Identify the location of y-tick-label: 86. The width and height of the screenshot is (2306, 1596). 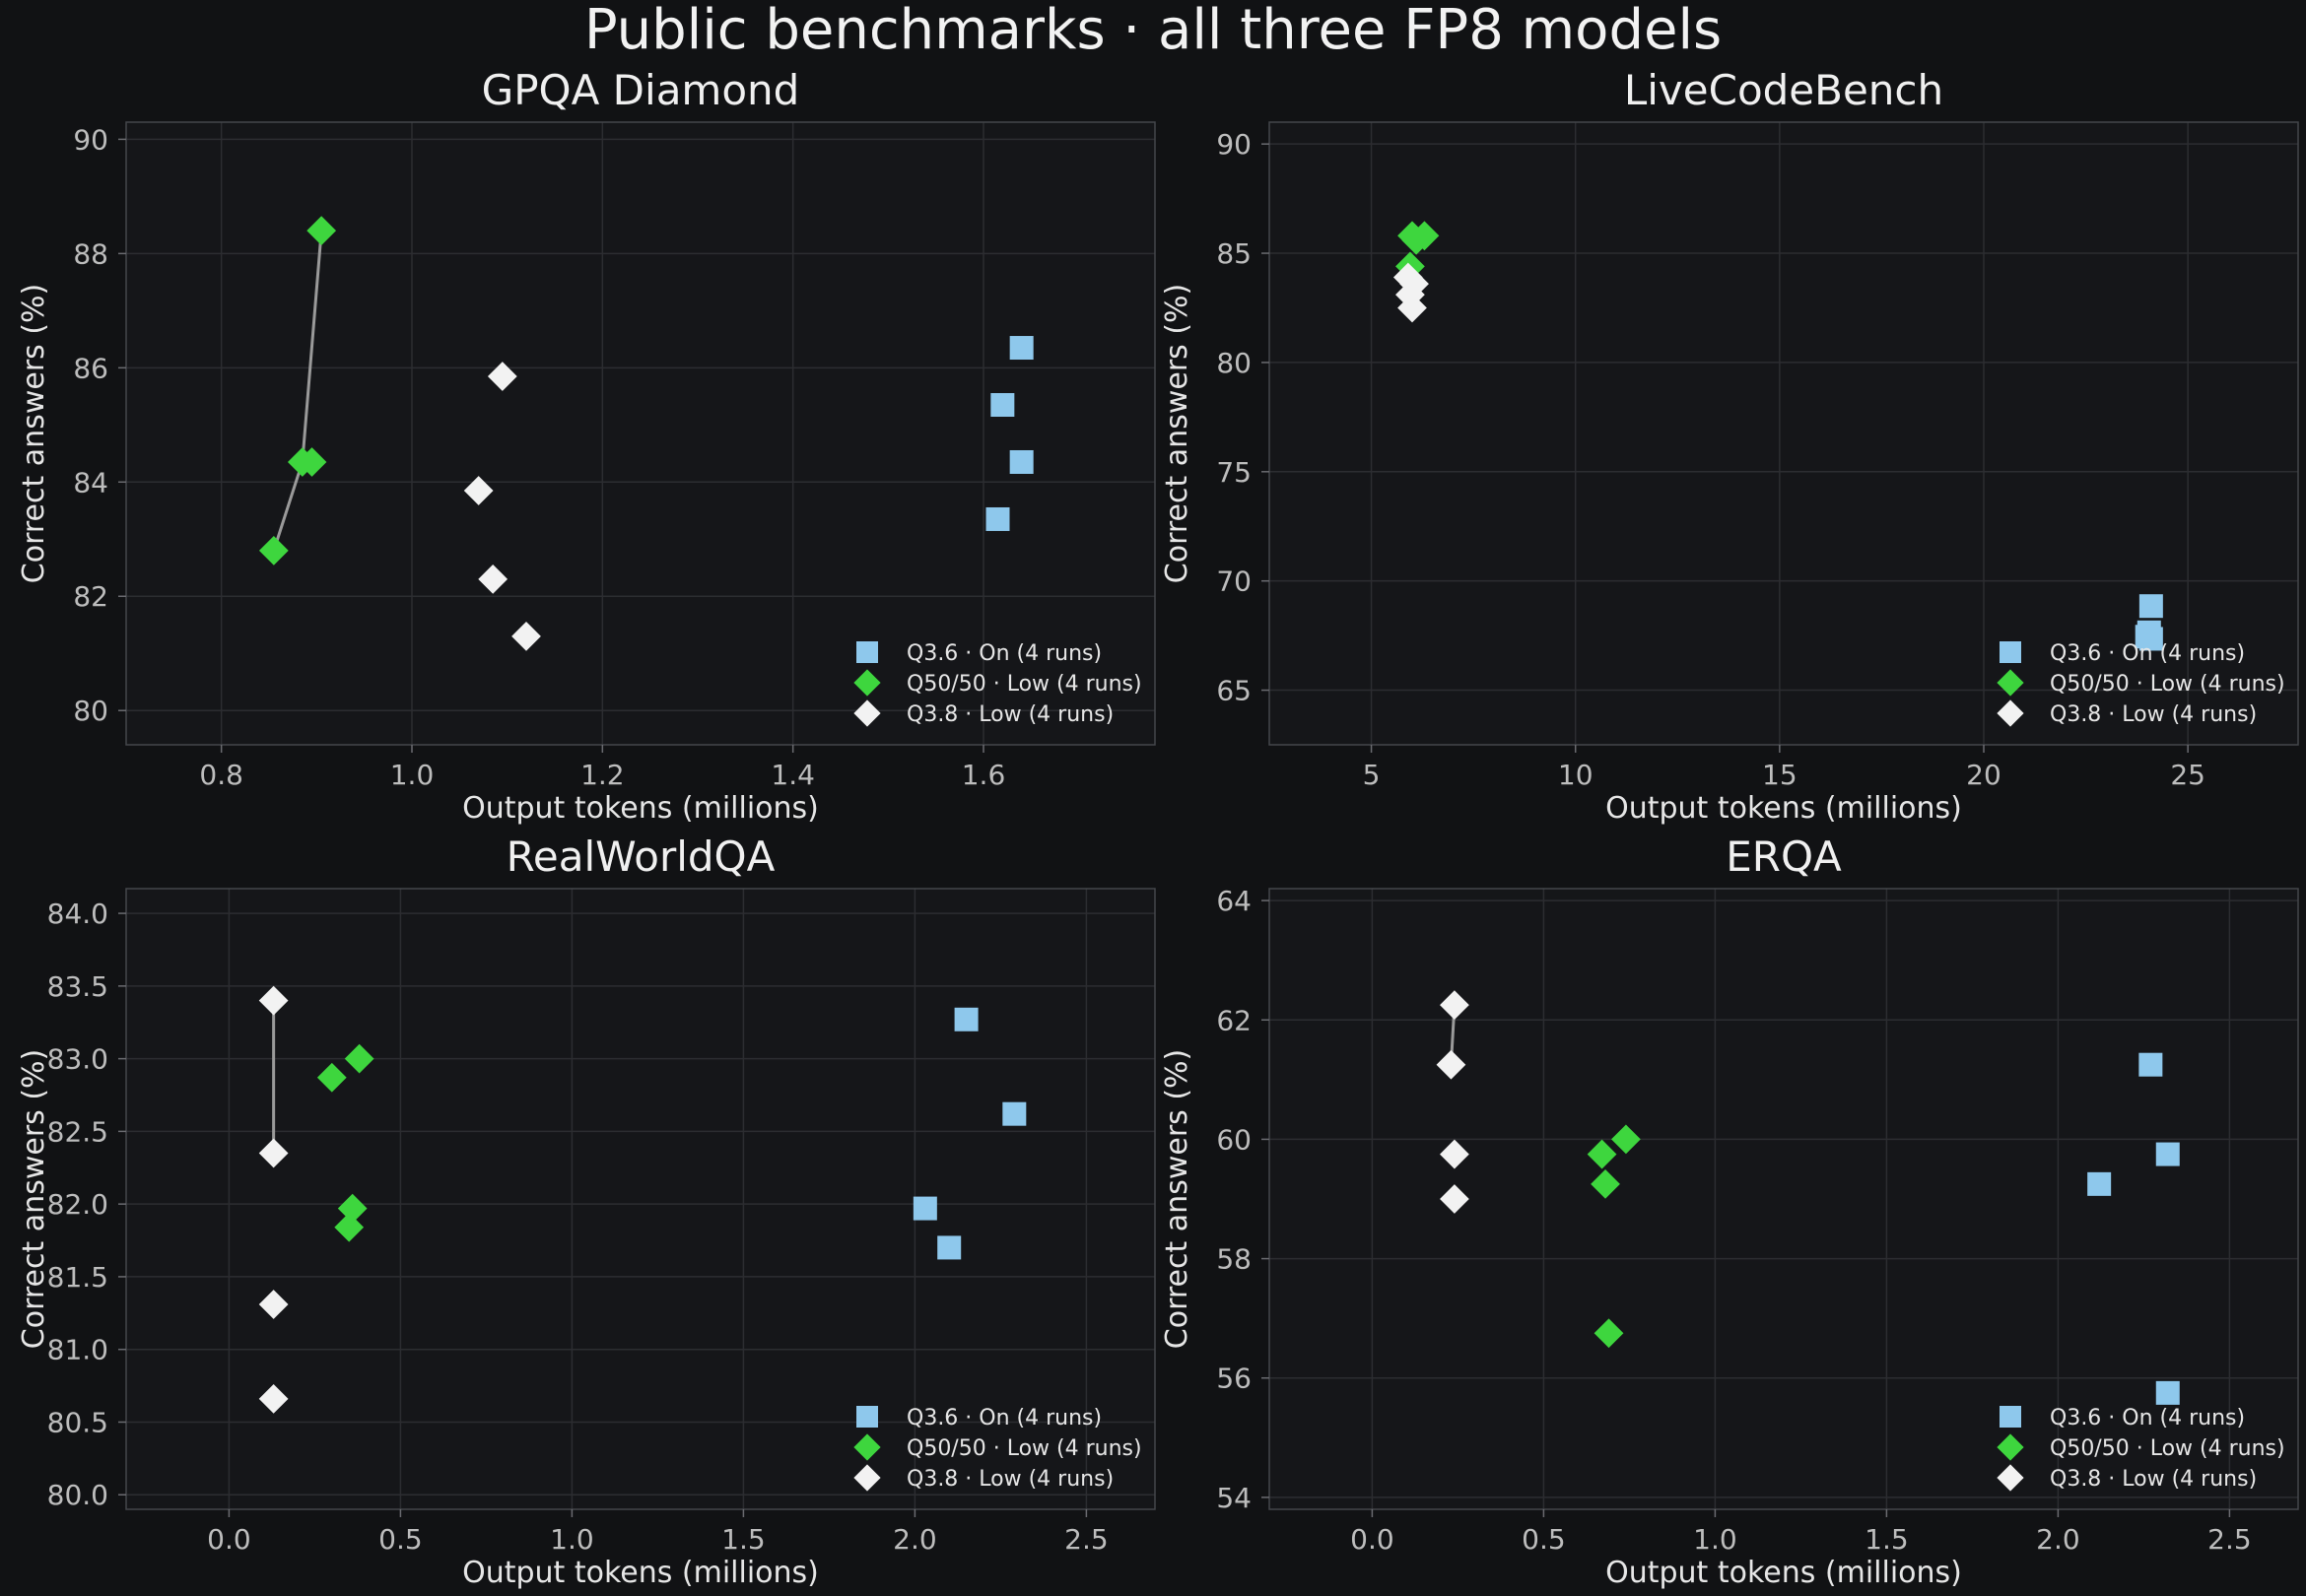
(91, 368).